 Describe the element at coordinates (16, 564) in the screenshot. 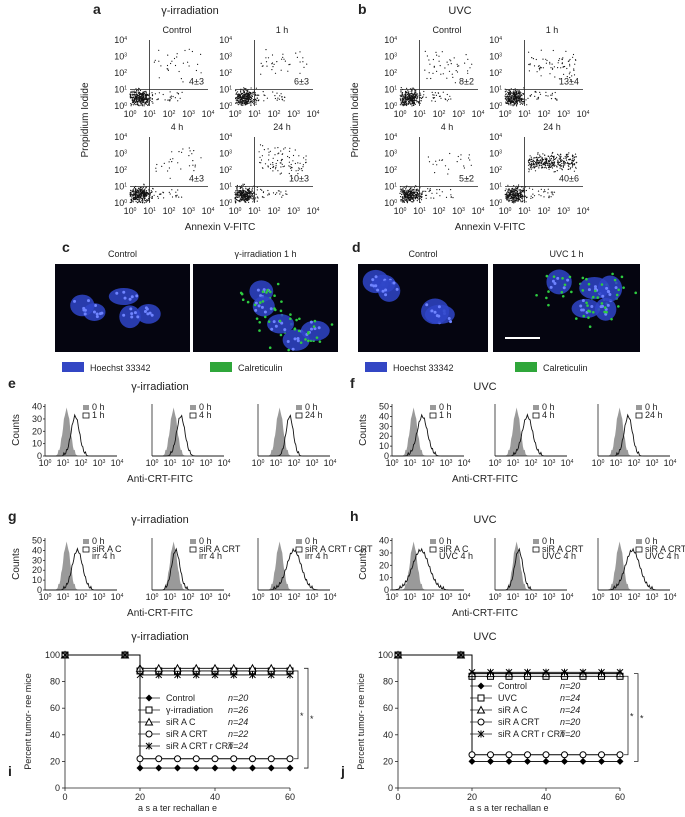

I see `y-axis-label: Counts` at that location.